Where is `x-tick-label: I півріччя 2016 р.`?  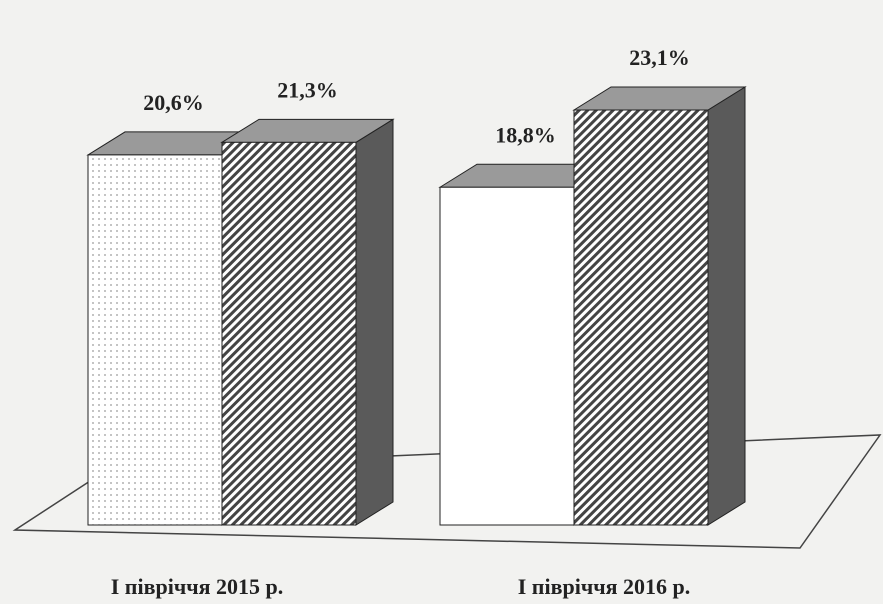 x-tick-label: I півріччя 2016 р. is located at coordinates (604, 586).